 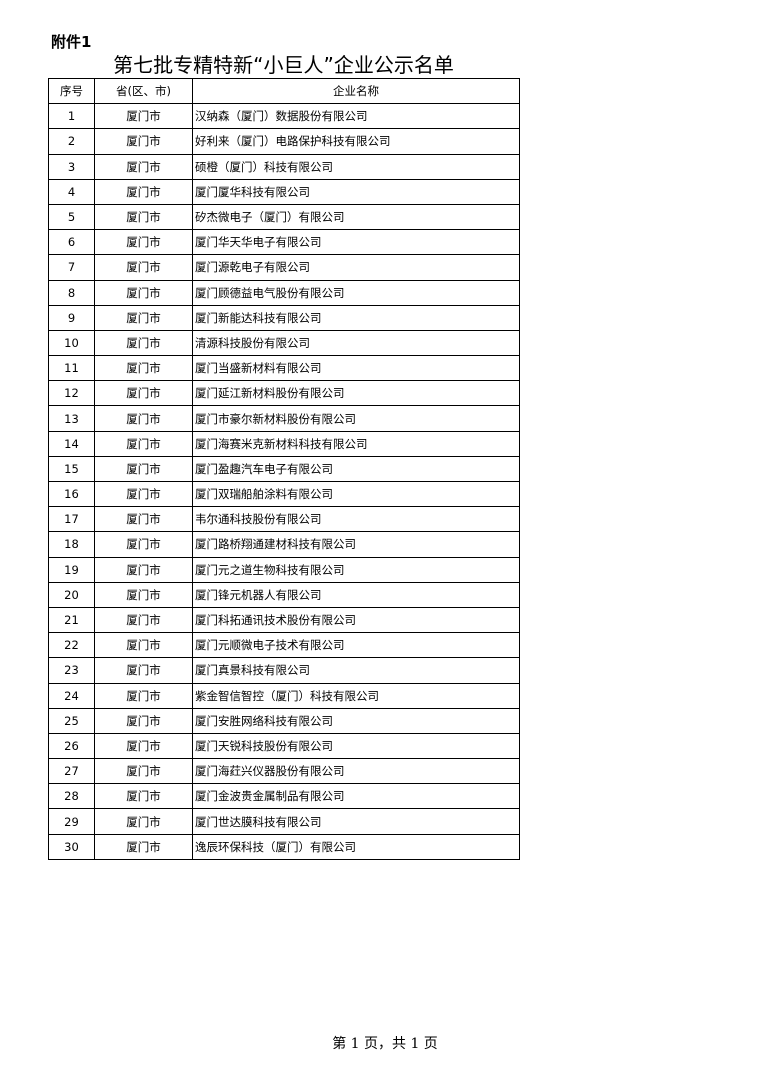 What do you see at coordinates (356, 544) in the screenshot?
I see `row-company: 厦门路桥翔通建材科技有限公司` at bounding box center [356, 544].